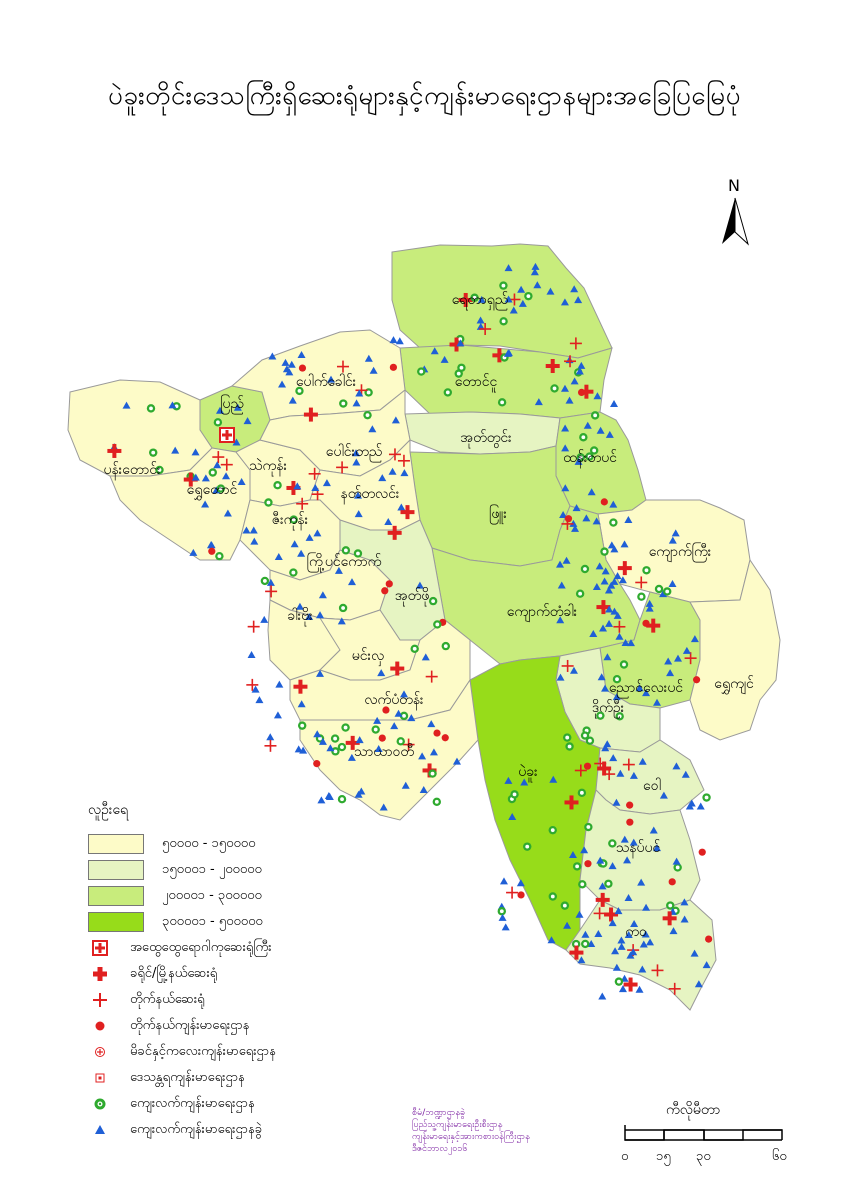 The image size is (849, 1199). What do you see at coordinates (693, 1110) in the screenshot?
I see `scale-title: ကီလိုမီတာ` at bounding box center [693, 1110].